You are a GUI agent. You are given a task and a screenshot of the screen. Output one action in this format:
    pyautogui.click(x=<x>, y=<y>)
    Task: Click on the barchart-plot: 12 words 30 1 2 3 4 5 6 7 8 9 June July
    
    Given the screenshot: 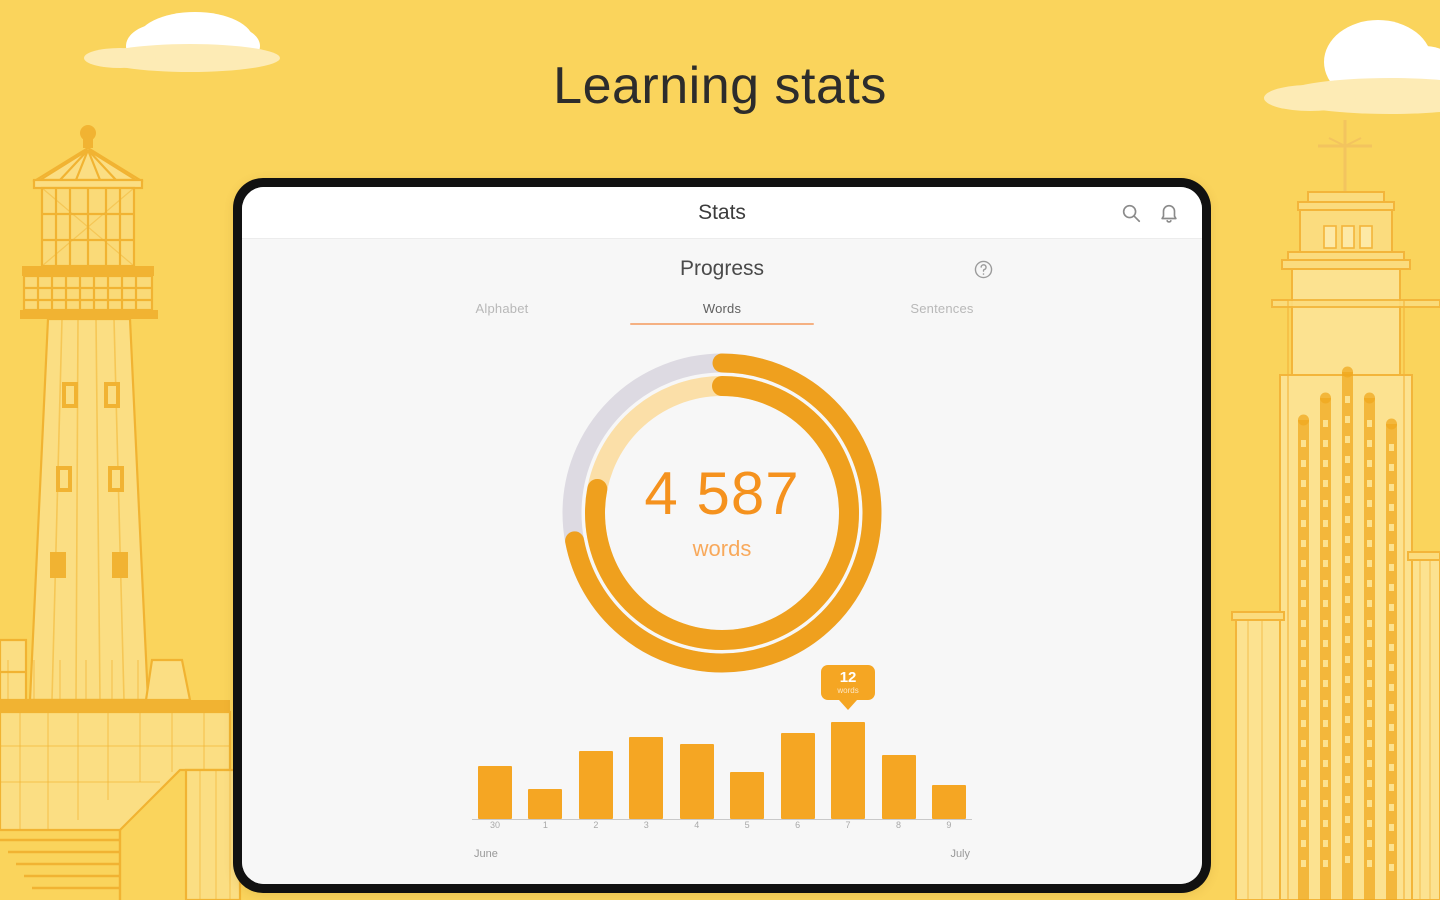 What is the action you would take?
    pyautogui.click(x=722, y=765)
    